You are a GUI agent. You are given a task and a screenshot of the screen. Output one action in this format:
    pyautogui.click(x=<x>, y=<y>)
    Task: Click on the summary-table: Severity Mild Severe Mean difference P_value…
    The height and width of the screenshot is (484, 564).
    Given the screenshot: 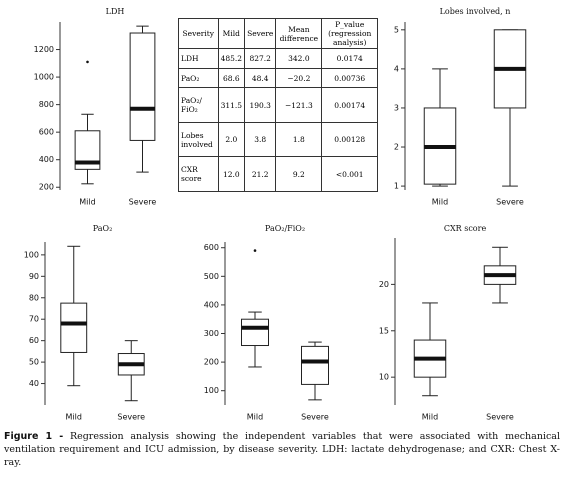 What is the action you would take?
    pyautogui.click(x=278, y=105)
    